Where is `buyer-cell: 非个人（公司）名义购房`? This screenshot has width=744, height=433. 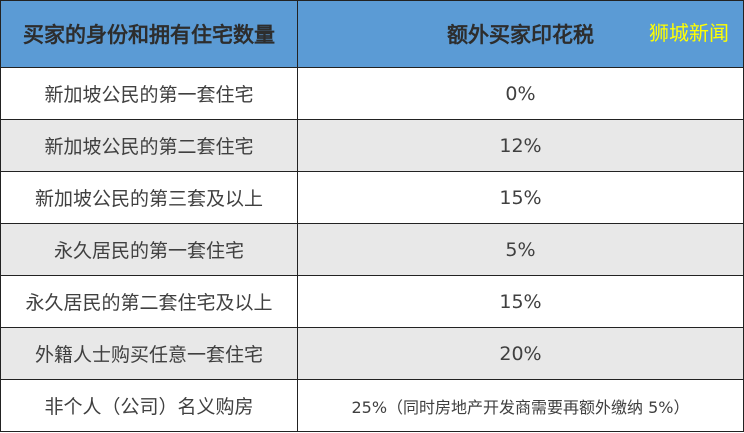 buyer-cell: 非个人（公司）名义购房 is located at coordinates (149, 405).